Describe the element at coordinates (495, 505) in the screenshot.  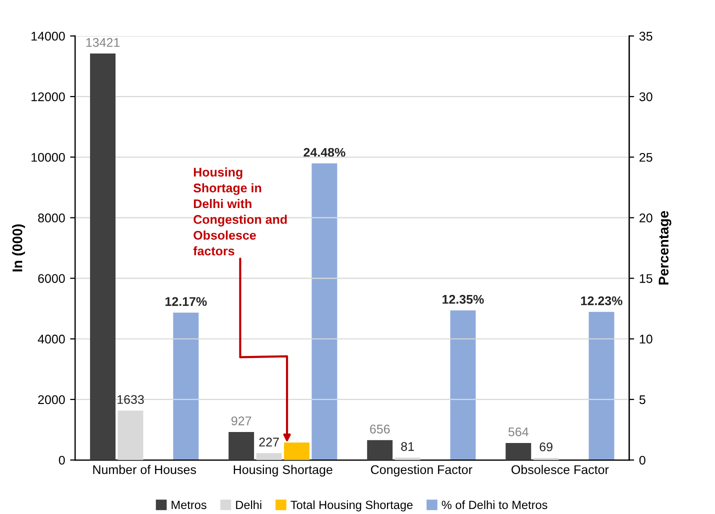
I see `legend-label: % of Delhi to Metros` at that location.